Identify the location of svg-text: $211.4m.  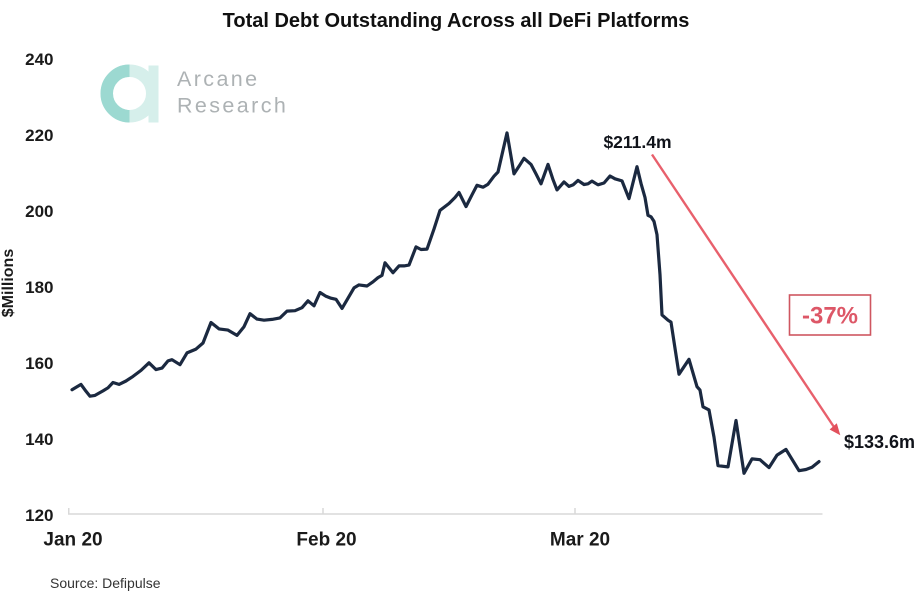
(637, 142).